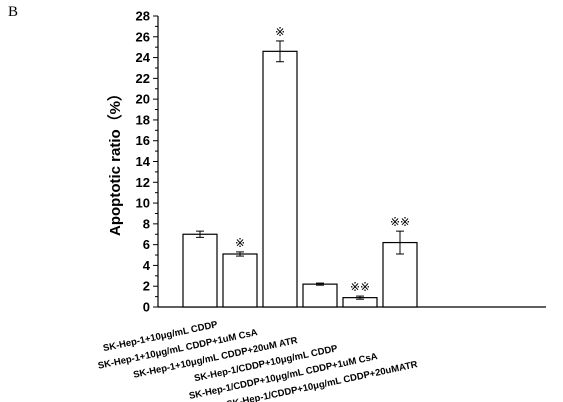  I want to click on y-tick-label: 4, so click(147, 265).